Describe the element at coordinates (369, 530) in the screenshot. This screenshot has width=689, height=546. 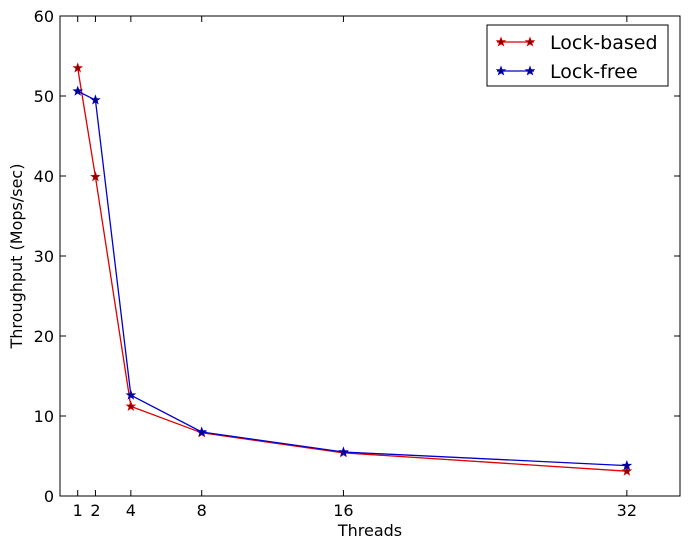
I see `x-axis-title: Threads` at that location.